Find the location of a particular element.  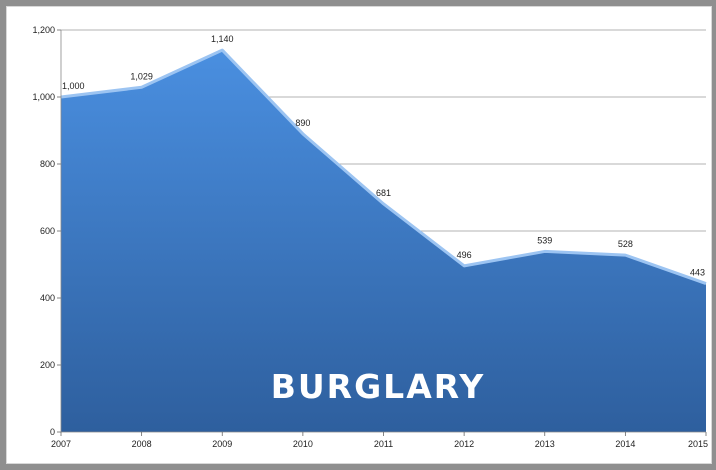

y-tick-label: 1,200 is located at coordinates (43, 30).